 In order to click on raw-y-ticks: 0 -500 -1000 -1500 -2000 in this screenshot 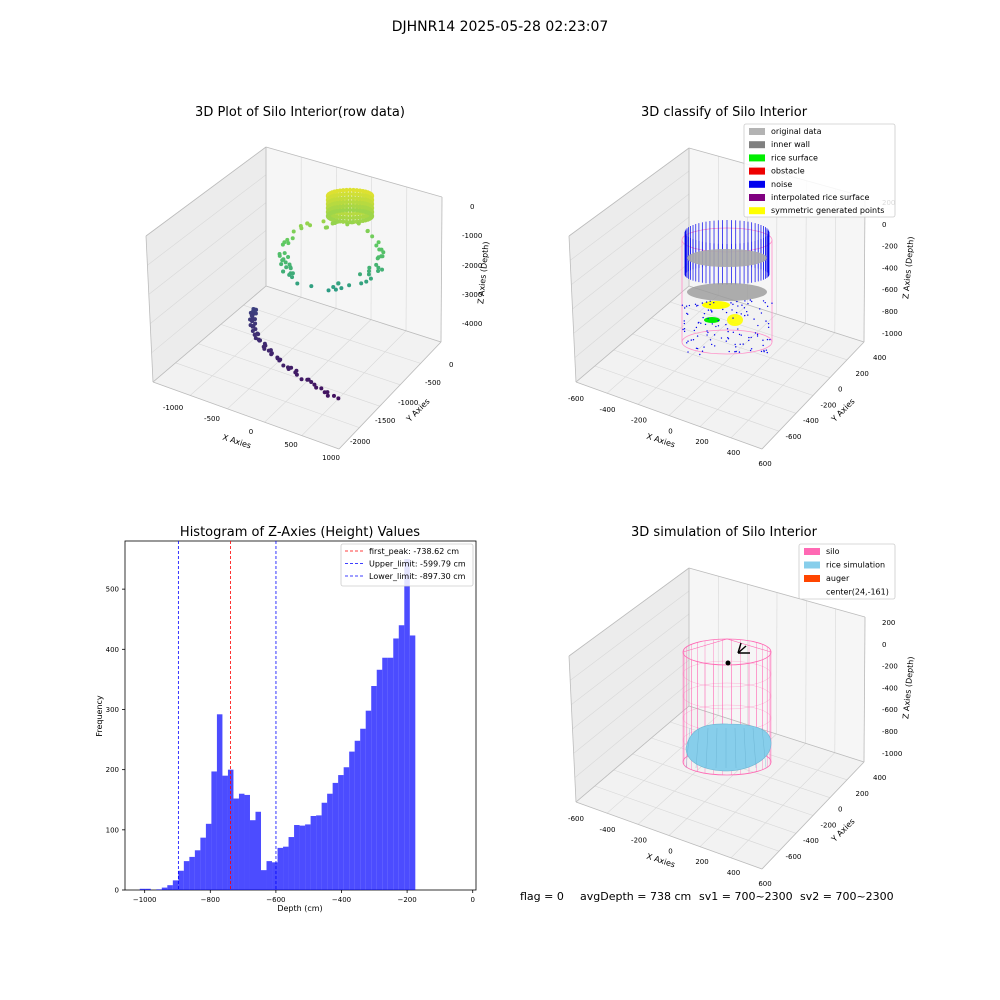, I will do `click(401, 403)`.